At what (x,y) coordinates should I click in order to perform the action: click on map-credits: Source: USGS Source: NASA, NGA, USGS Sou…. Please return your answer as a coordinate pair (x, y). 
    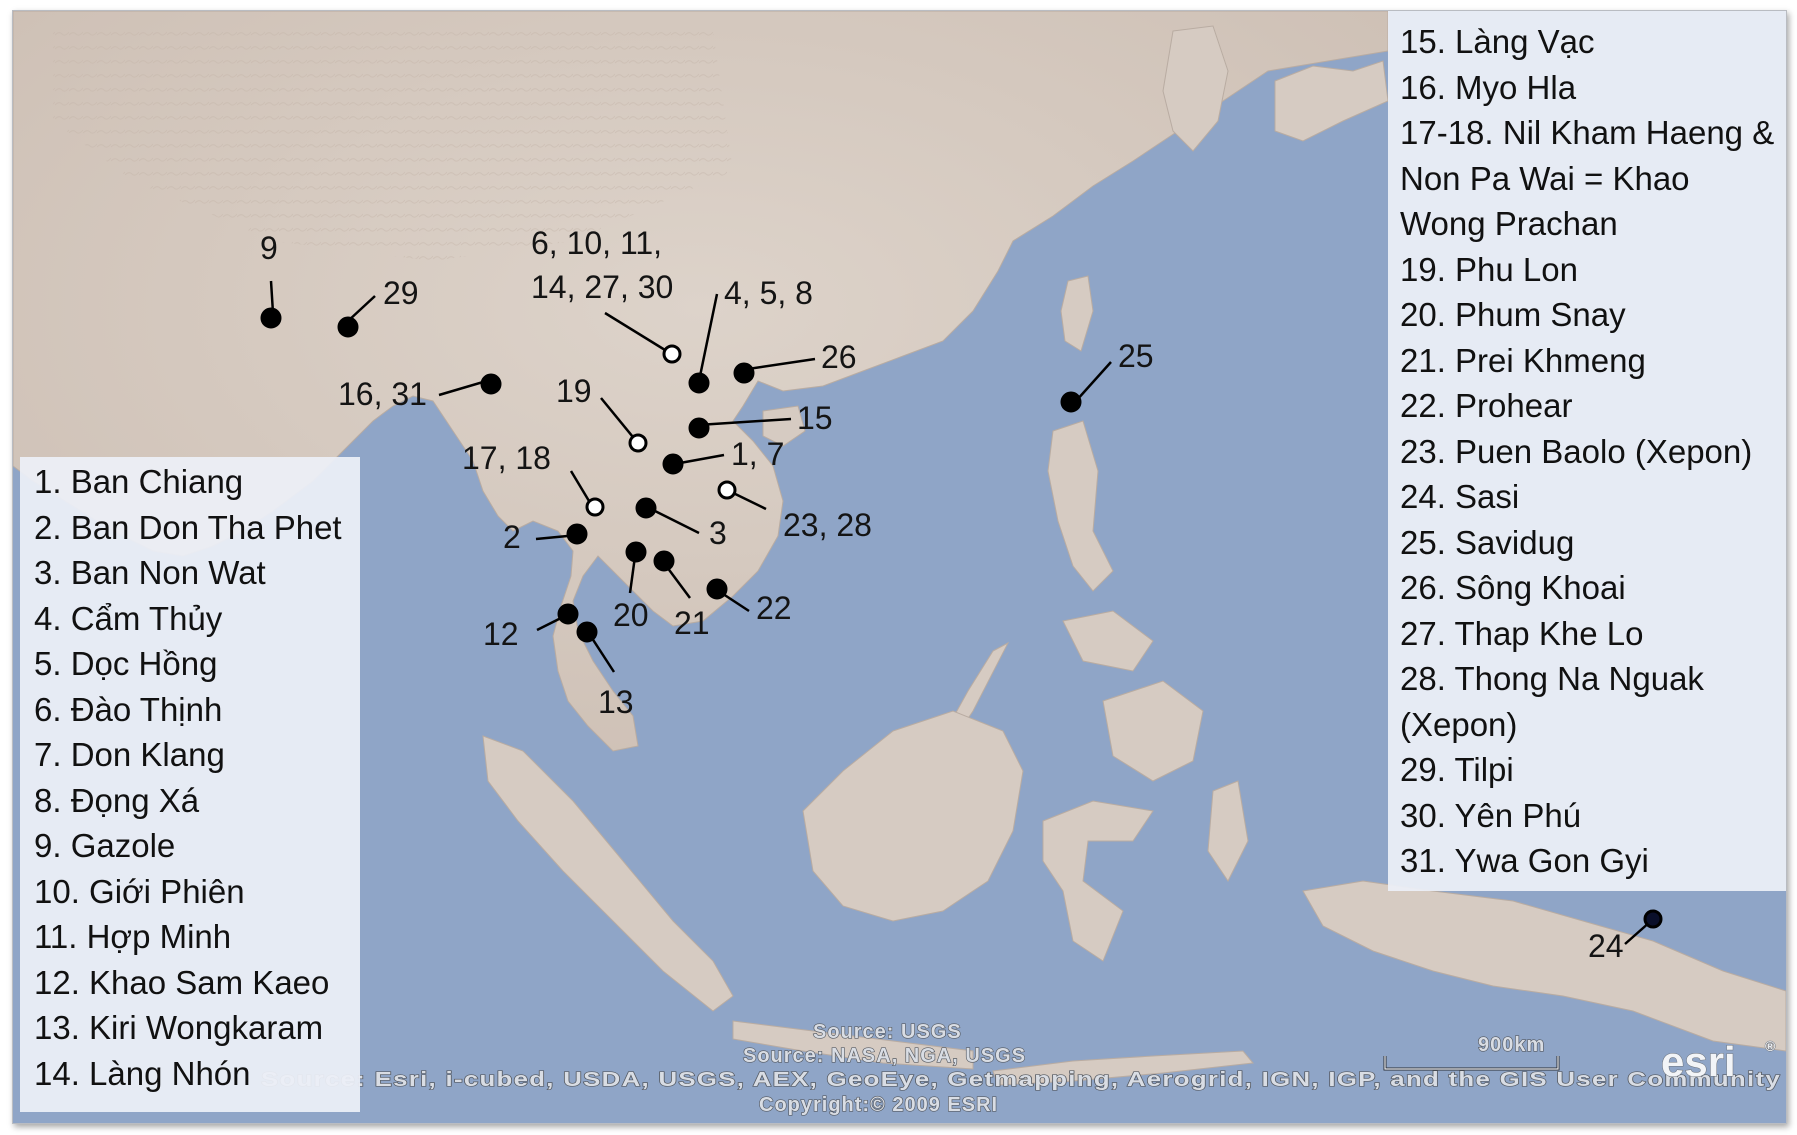
    Looking at the image, I should click on (1020, 1068).